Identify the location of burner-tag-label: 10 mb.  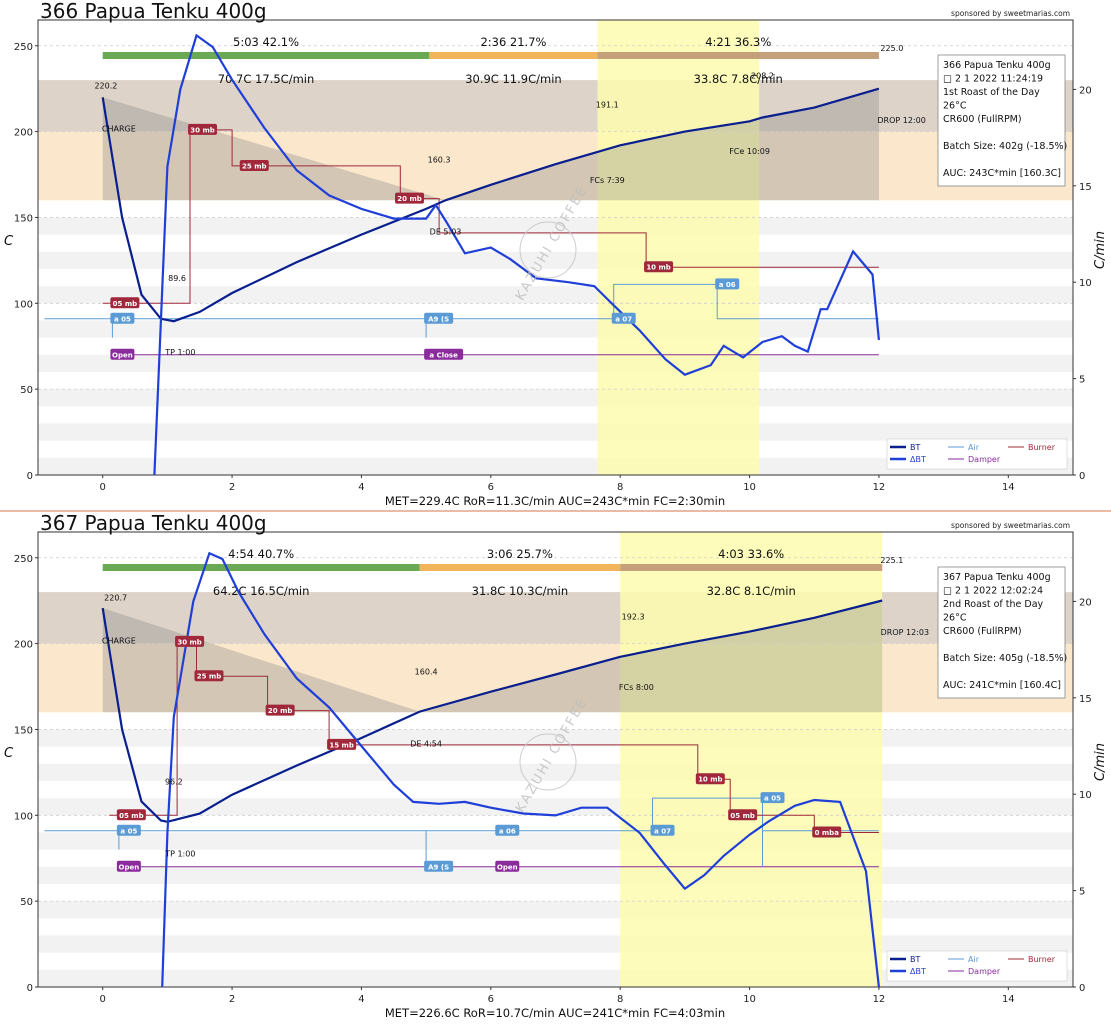
(710, 780).